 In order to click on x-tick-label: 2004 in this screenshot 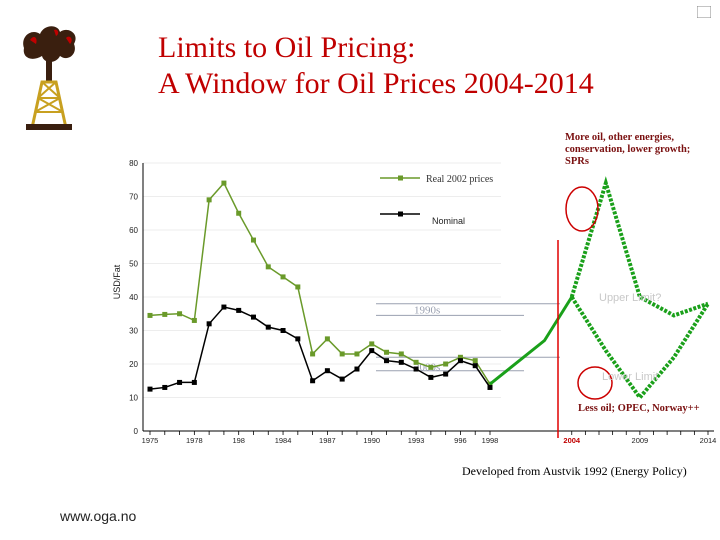, I will do `click(572, 440)`.